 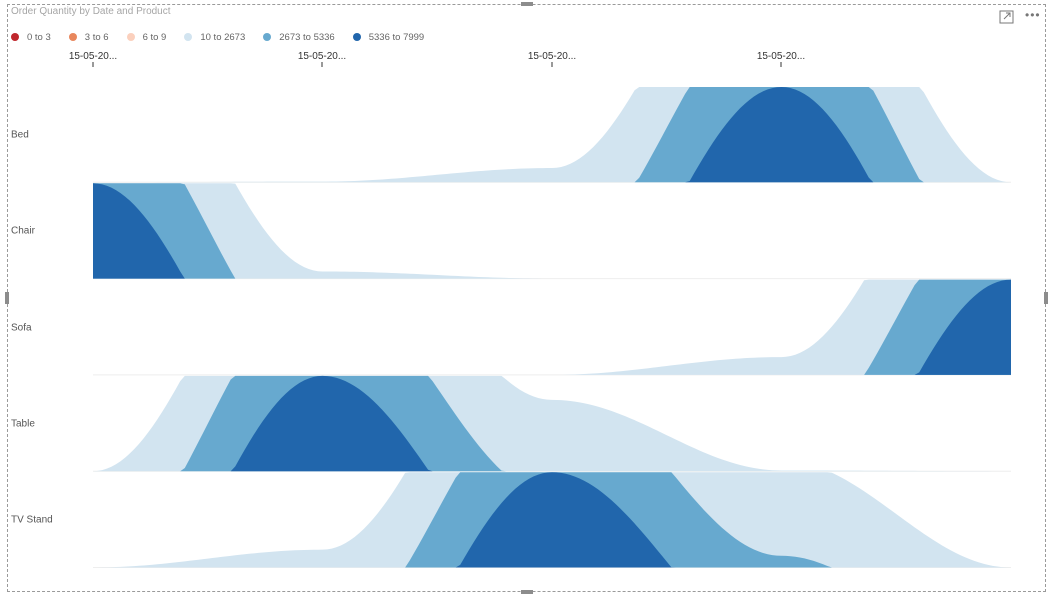 I want to click on series-area-tv-stand, so click(x=552, y=520).